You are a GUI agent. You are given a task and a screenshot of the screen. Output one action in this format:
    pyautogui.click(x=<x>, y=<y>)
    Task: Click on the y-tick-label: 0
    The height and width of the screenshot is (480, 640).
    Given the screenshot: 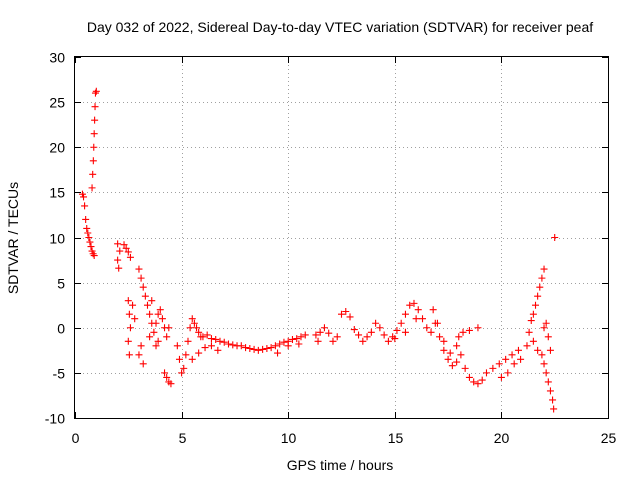 What is the action you would take?
    pyautogui.click(x=61, y=329)
    